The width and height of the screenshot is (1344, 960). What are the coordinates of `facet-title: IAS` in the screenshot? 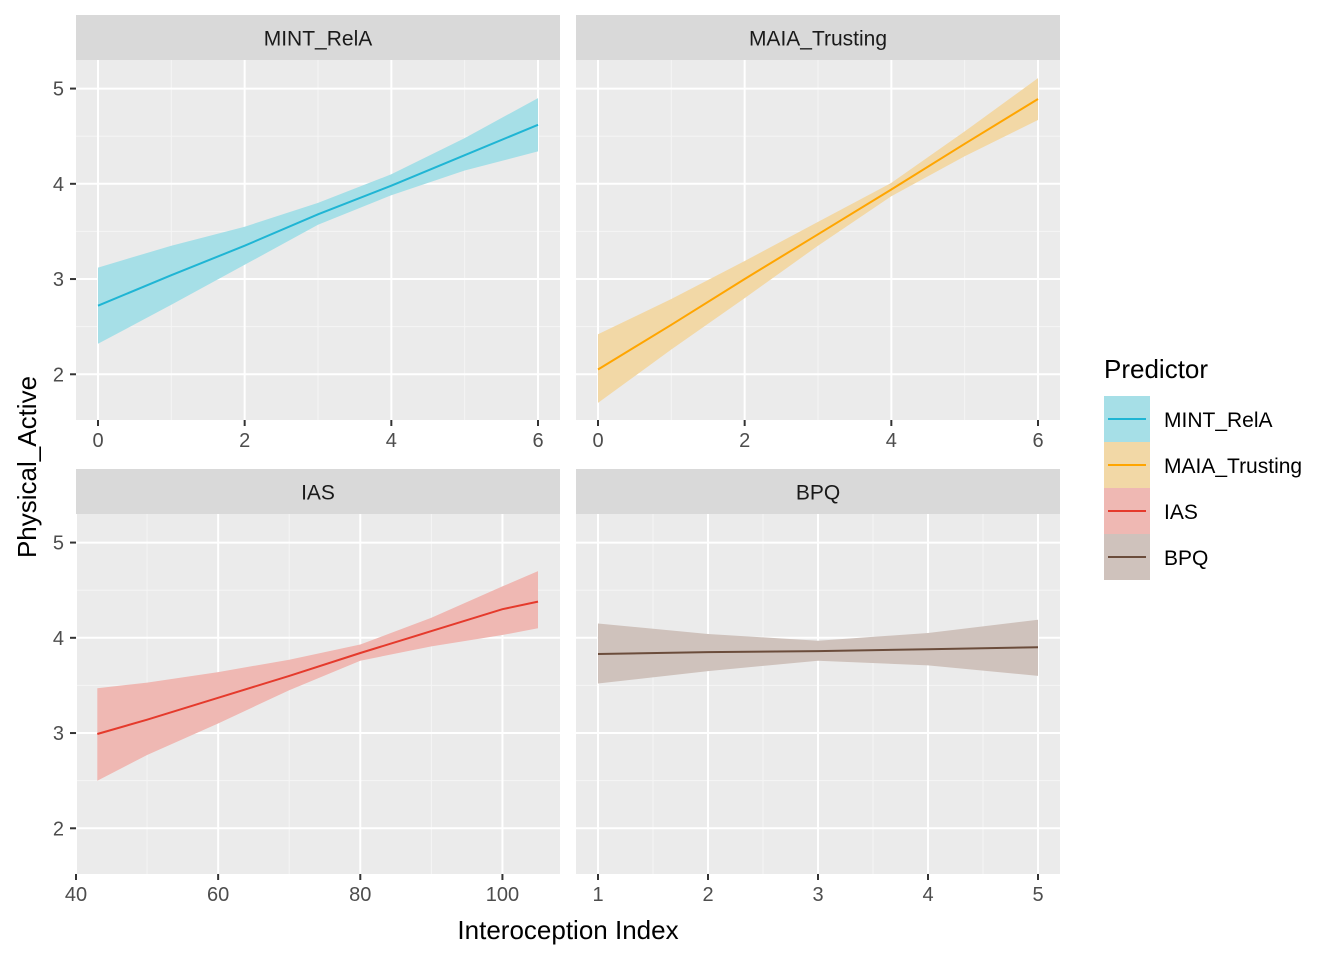 It's located at (318, 493).